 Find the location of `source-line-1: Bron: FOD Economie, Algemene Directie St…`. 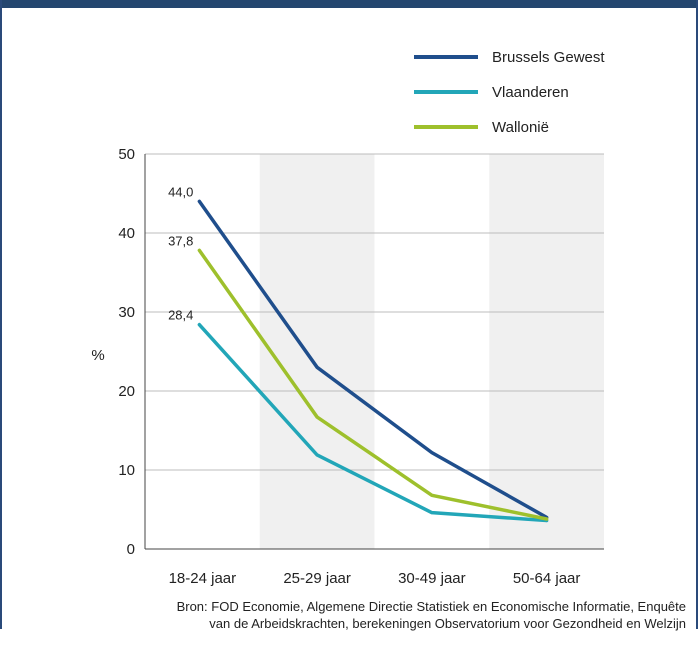

source-line-1: Bron: FOD Economie, Algemene Directie St… is located at coordinates (431, 606).